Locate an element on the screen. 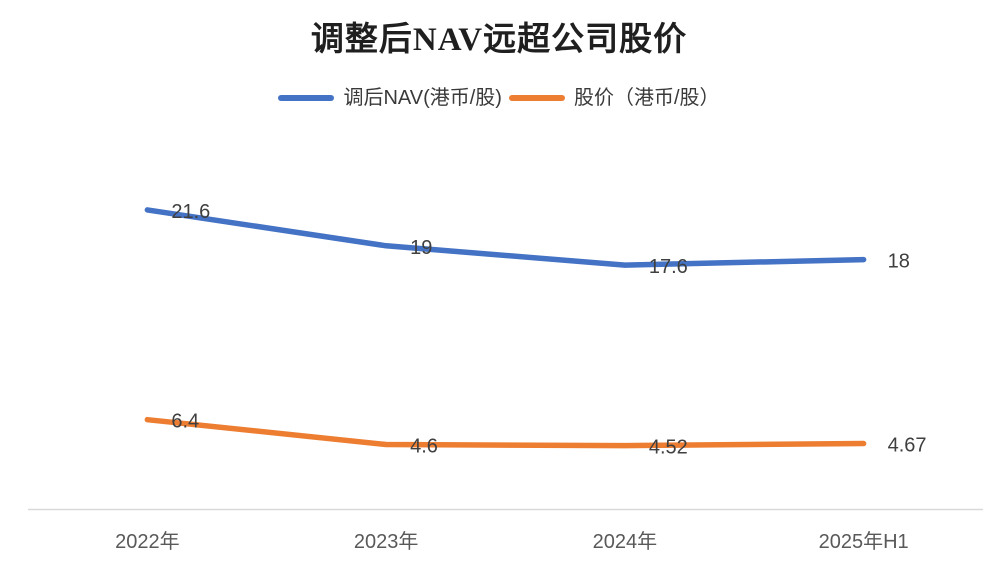 This screenshot has height=564, width=998. data-label-nav-2025年H1: 18 is located at coordinates (899, 262).